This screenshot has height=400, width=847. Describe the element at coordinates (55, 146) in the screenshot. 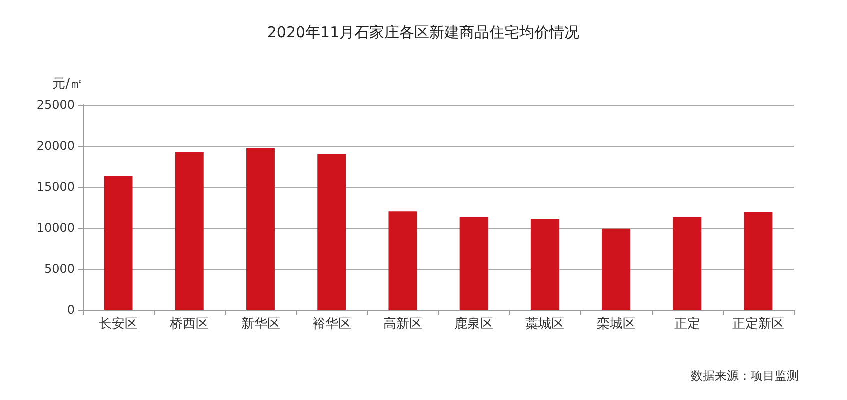

I see `y-tick-label: 20000` at that location.